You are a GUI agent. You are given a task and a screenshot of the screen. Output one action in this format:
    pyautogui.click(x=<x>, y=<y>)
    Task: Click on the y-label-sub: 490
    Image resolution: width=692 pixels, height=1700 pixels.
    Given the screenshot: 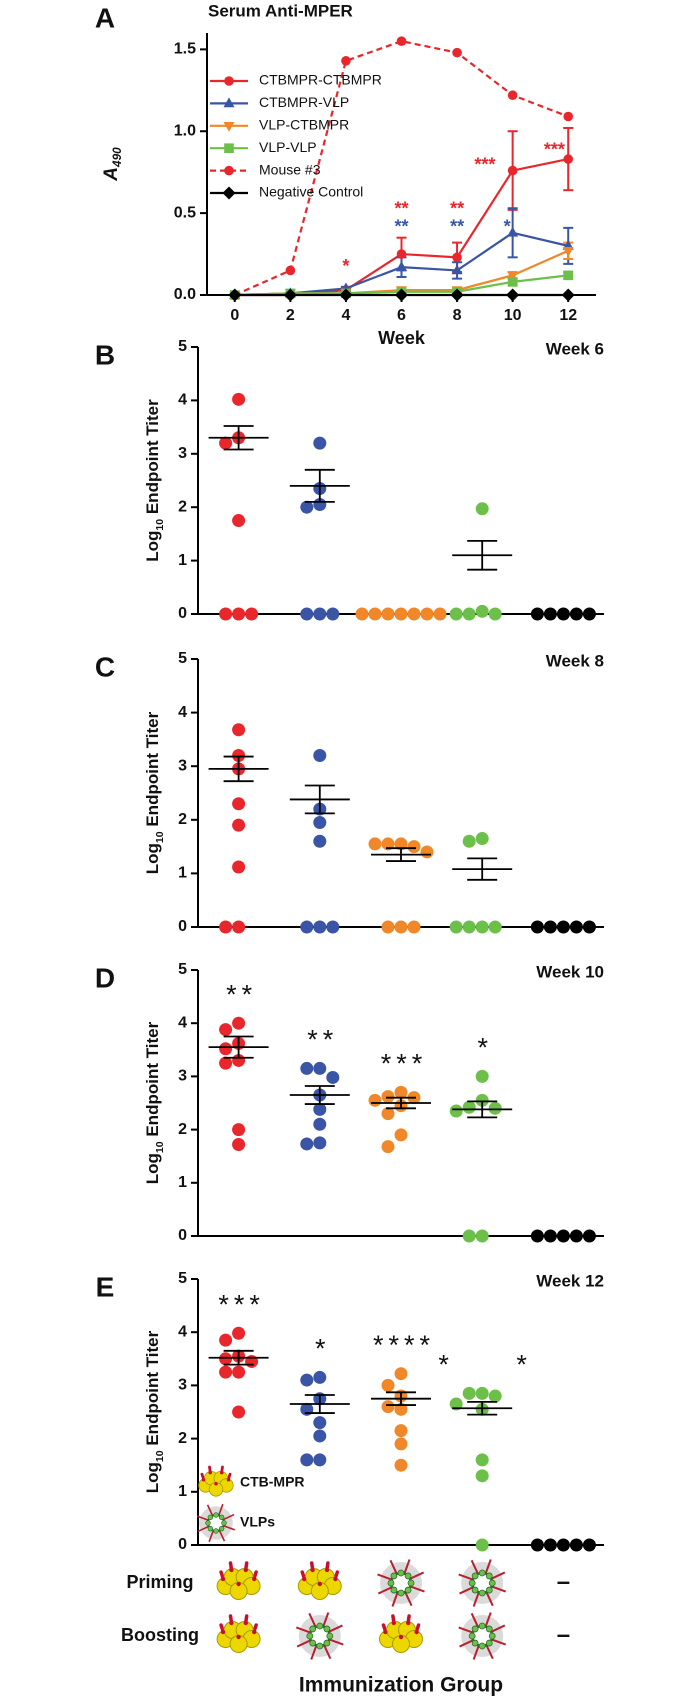 What is the action you would take?
    pyautogui.click(x=117, y=157)
    